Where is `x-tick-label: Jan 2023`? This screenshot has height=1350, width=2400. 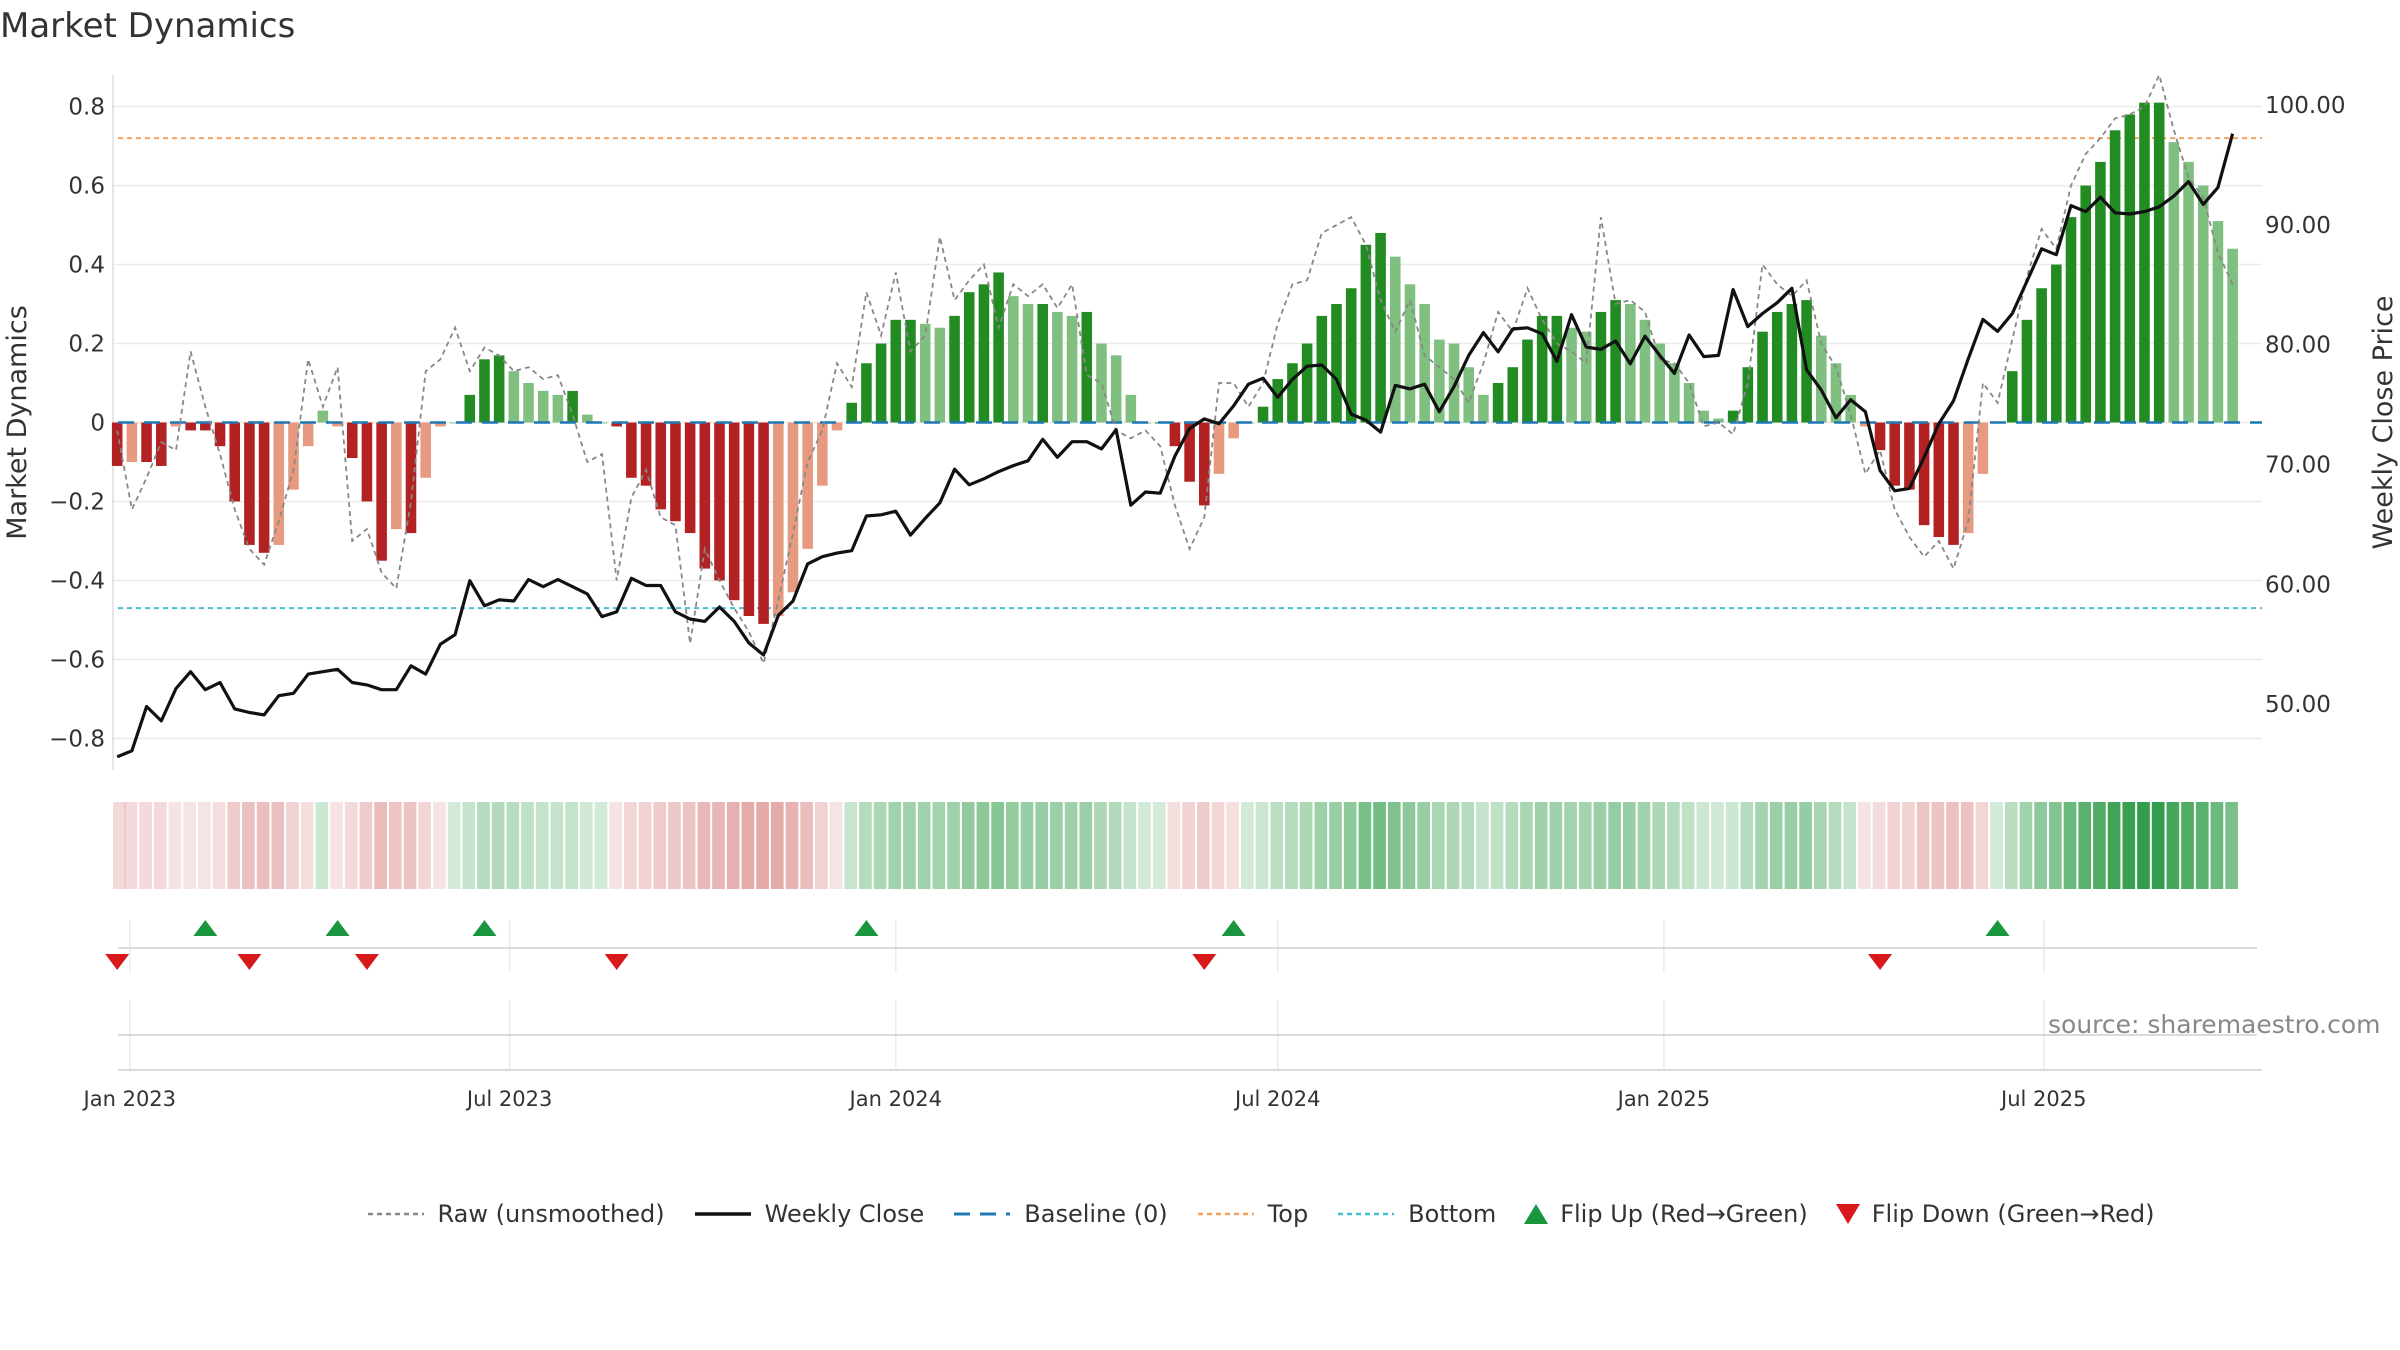
x-tick-label: Jan 2023 is located at coordinates (129, 1099).